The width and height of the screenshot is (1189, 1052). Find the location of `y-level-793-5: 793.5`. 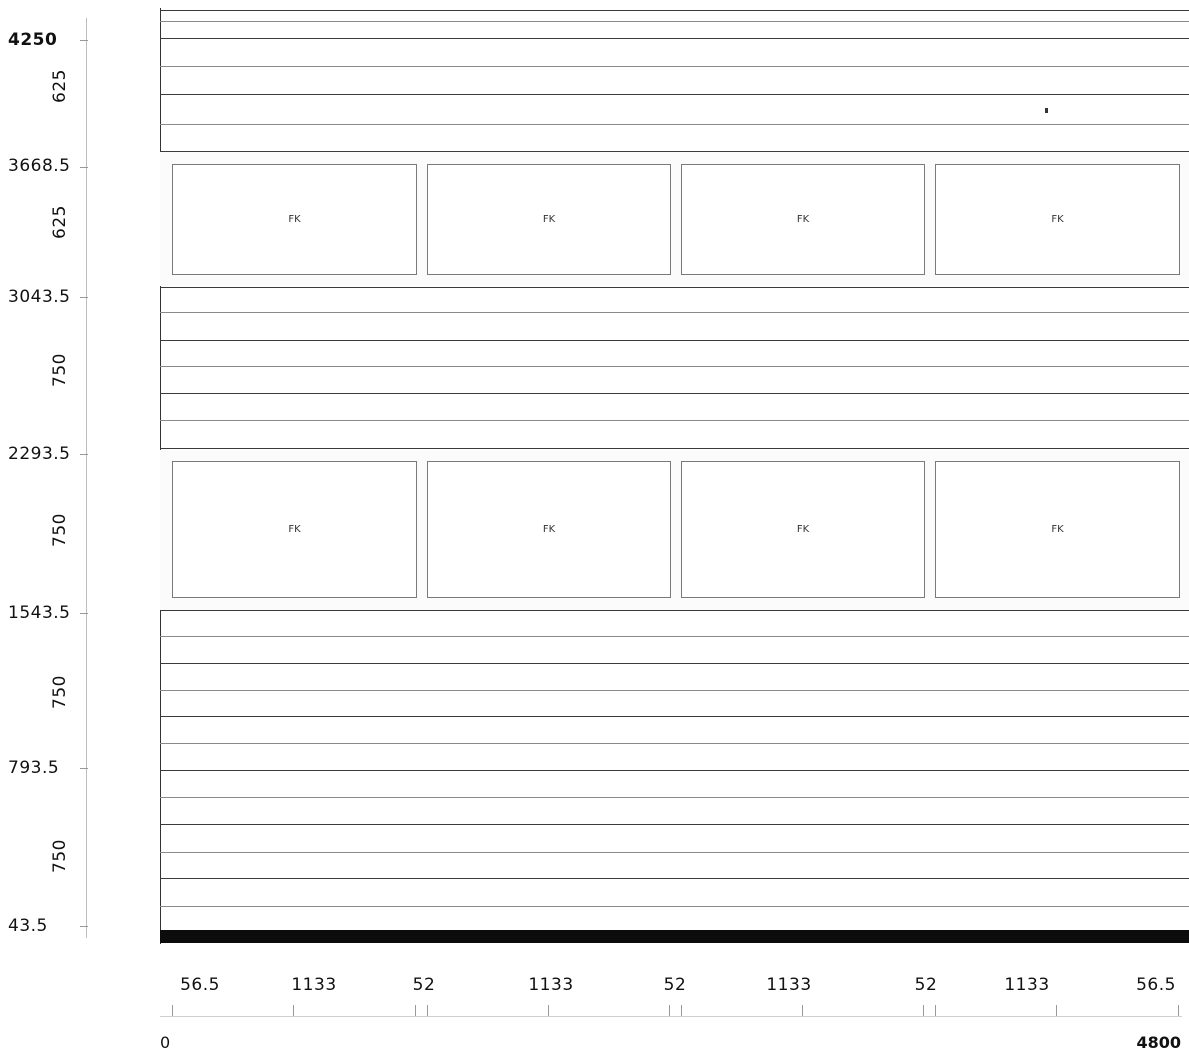

y-level-793-5: 793.5 is located at coordinates (34, 768).